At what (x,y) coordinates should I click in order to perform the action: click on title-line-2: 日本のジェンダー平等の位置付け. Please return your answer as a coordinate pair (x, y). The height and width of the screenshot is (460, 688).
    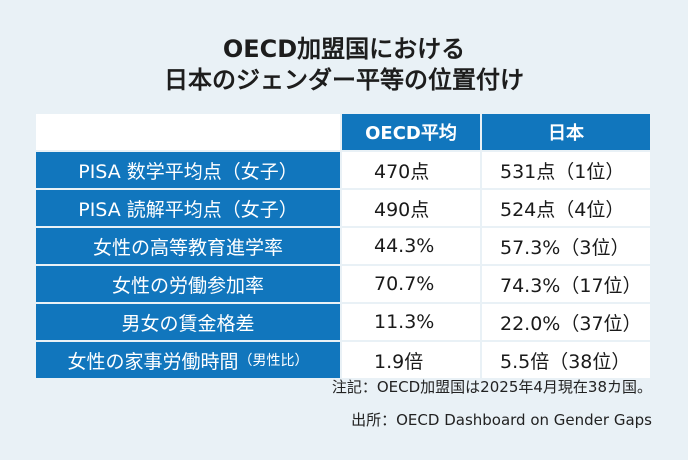
    Looking at the image, I should click on (344, 80).